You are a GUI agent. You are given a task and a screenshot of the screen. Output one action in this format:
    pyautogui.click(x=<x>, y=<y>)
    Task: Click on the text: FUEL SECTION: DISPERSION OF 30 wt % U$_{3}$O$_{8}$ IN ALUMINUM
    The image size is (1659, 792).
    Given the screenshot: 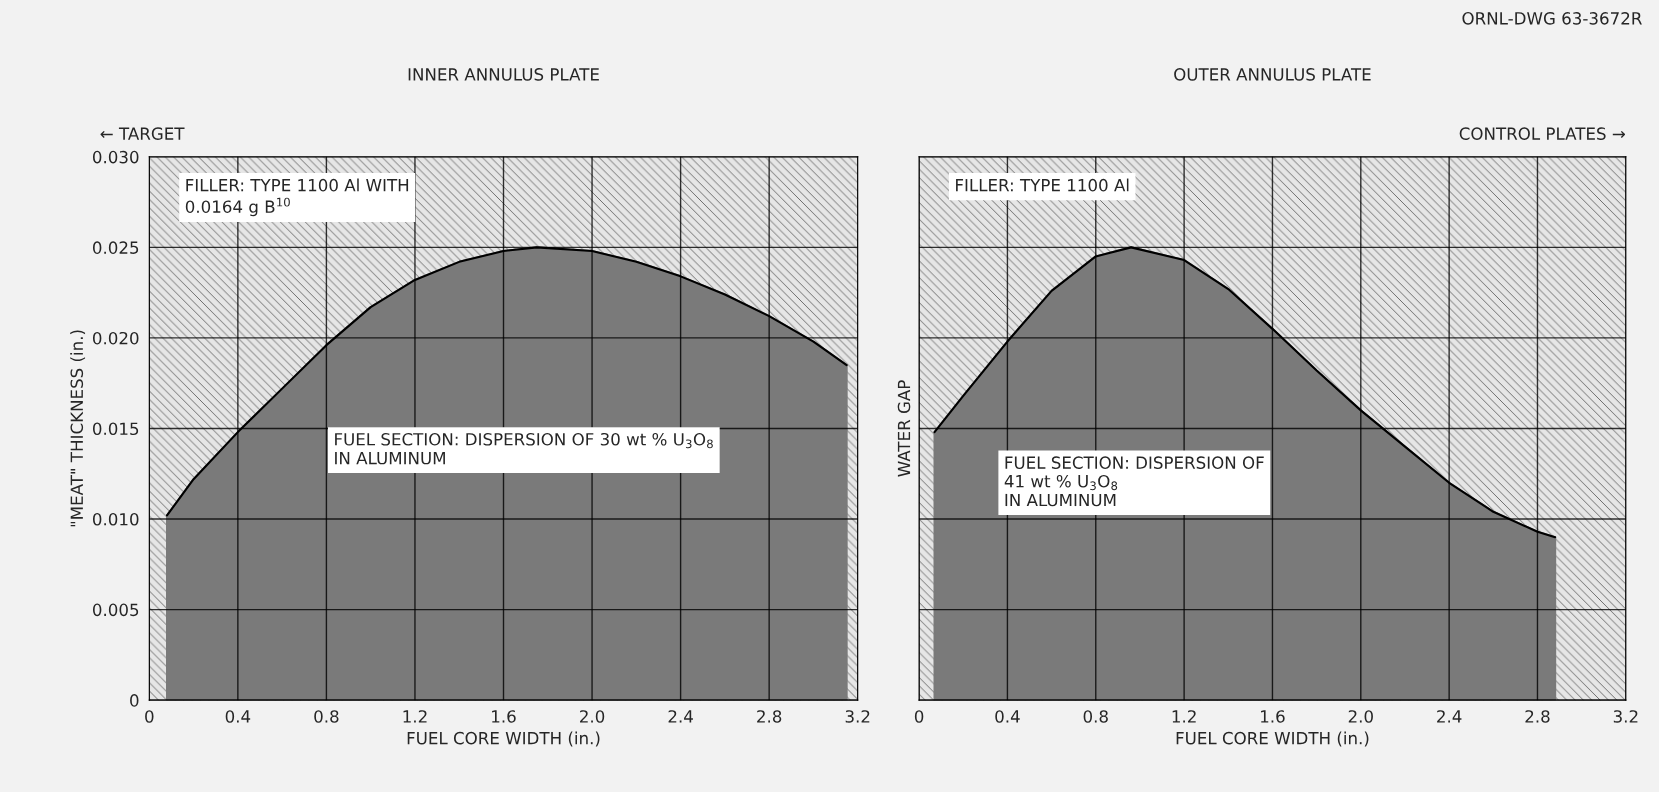 What is the action you would take?
    pyautogui.click(x=524, y=448)
    